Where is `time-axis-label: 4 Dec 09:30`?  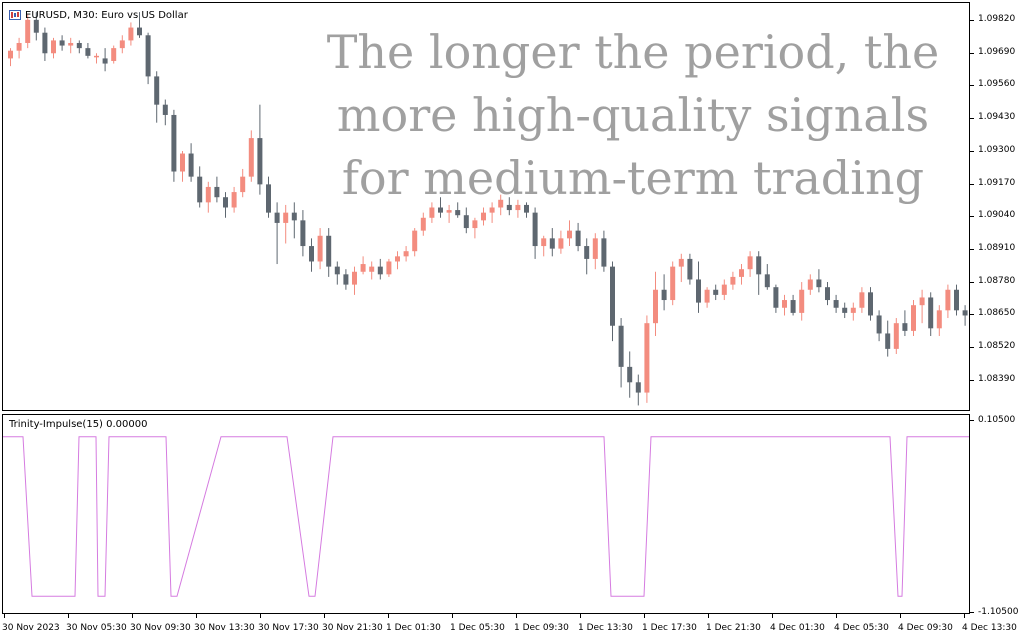
time-axis-label: 4 Dec 09:30 is located at coordinates (925, 628).